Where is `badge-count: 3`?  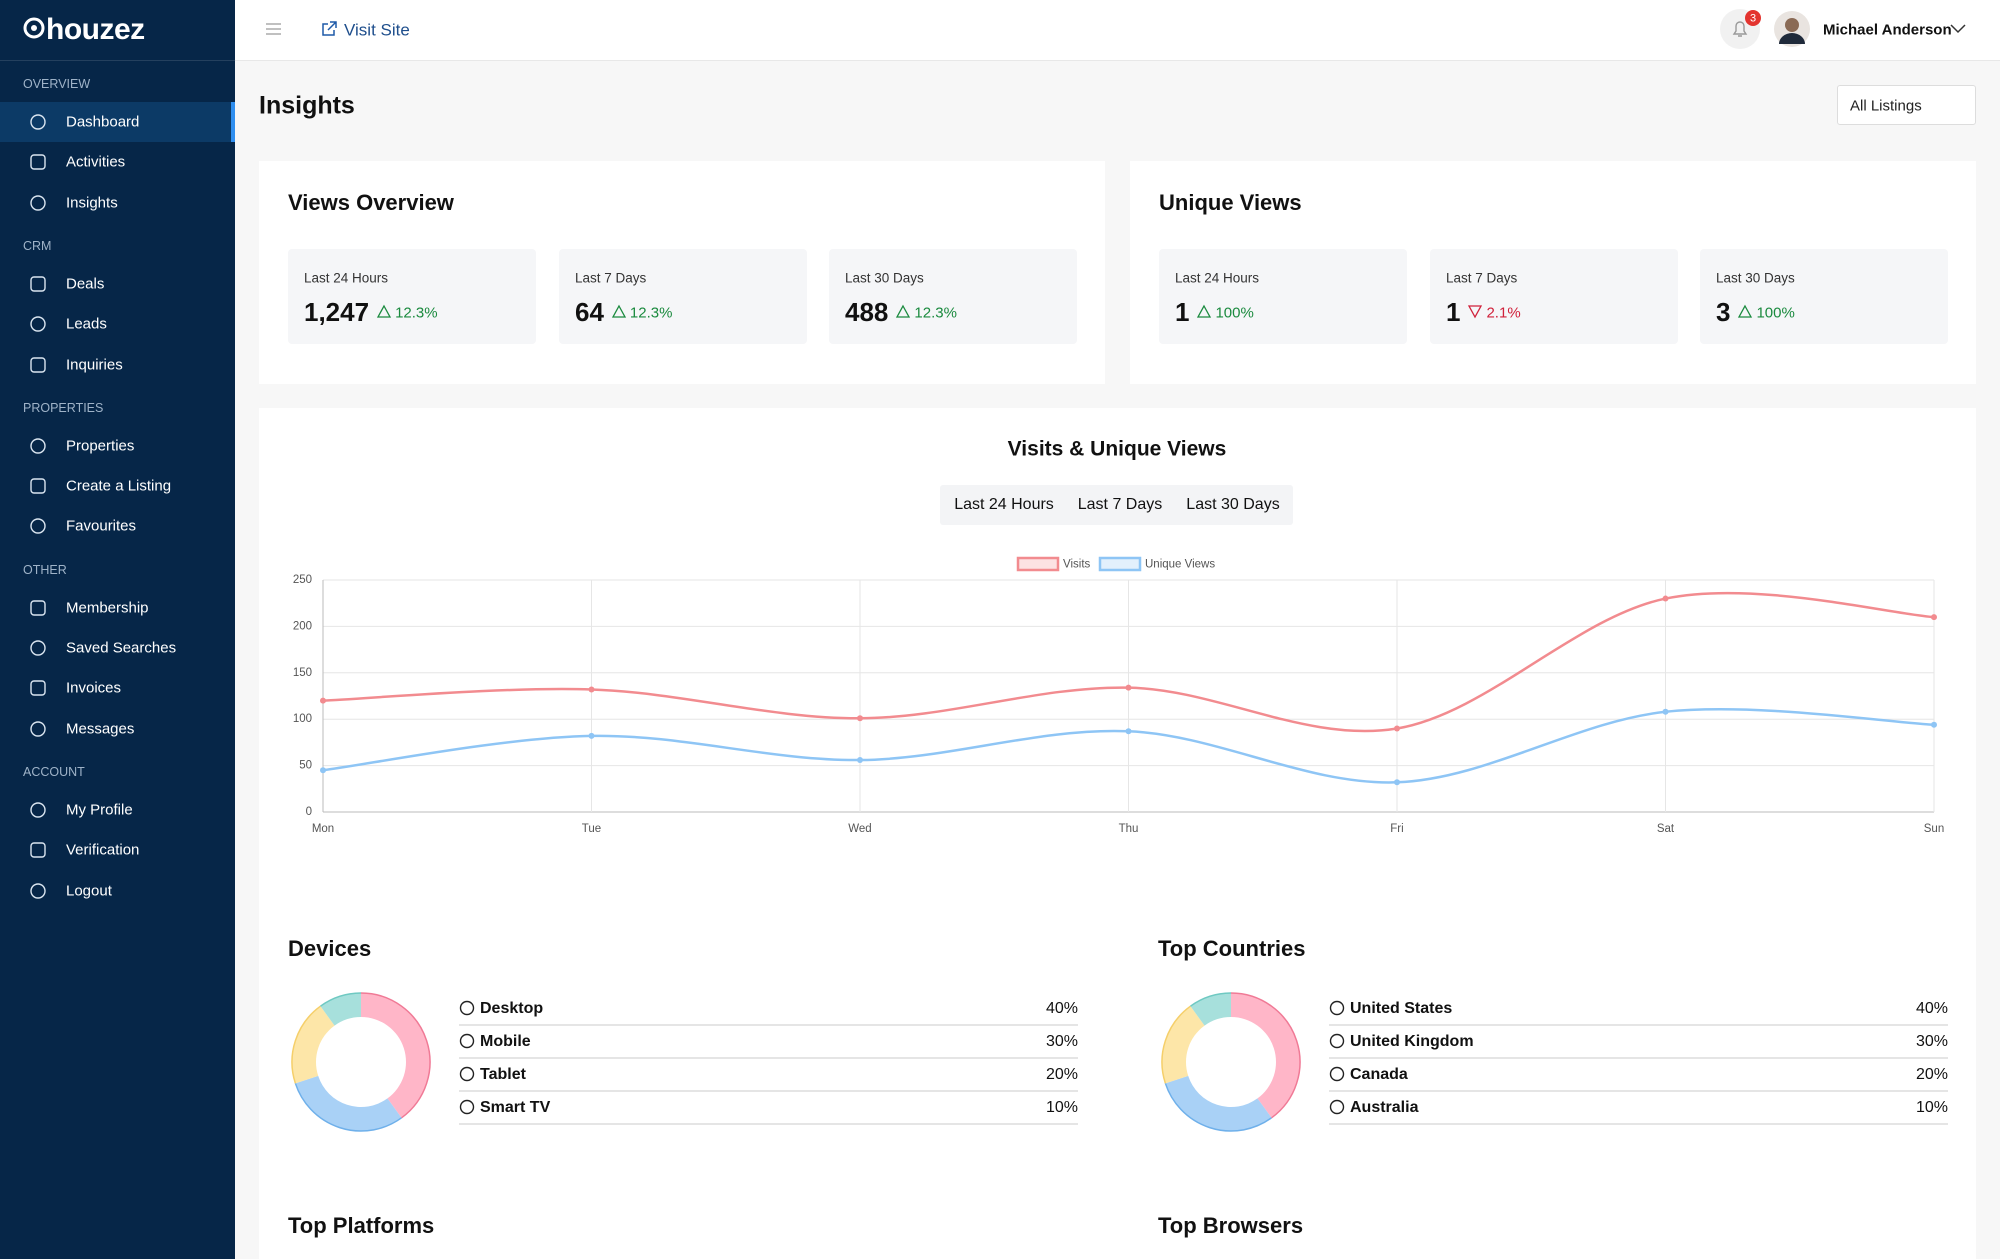
badge-count: 3 is located at coordinates (1753, 18).